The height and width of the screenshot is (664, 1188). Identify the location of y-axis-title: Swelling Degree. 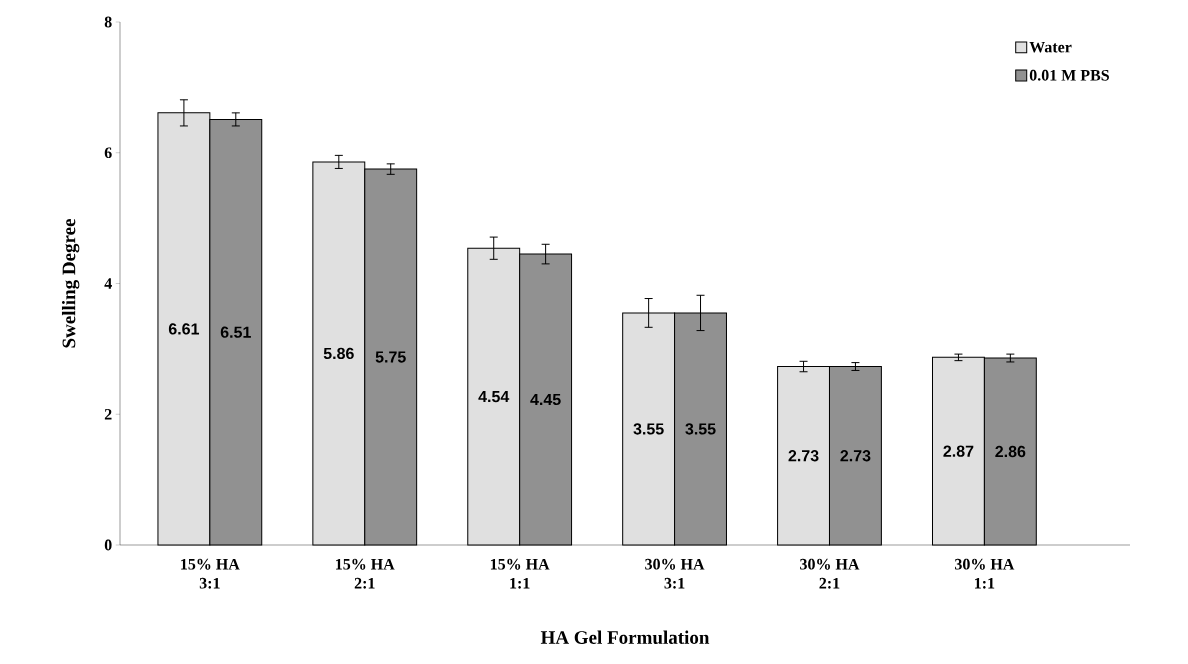
(70, 283).